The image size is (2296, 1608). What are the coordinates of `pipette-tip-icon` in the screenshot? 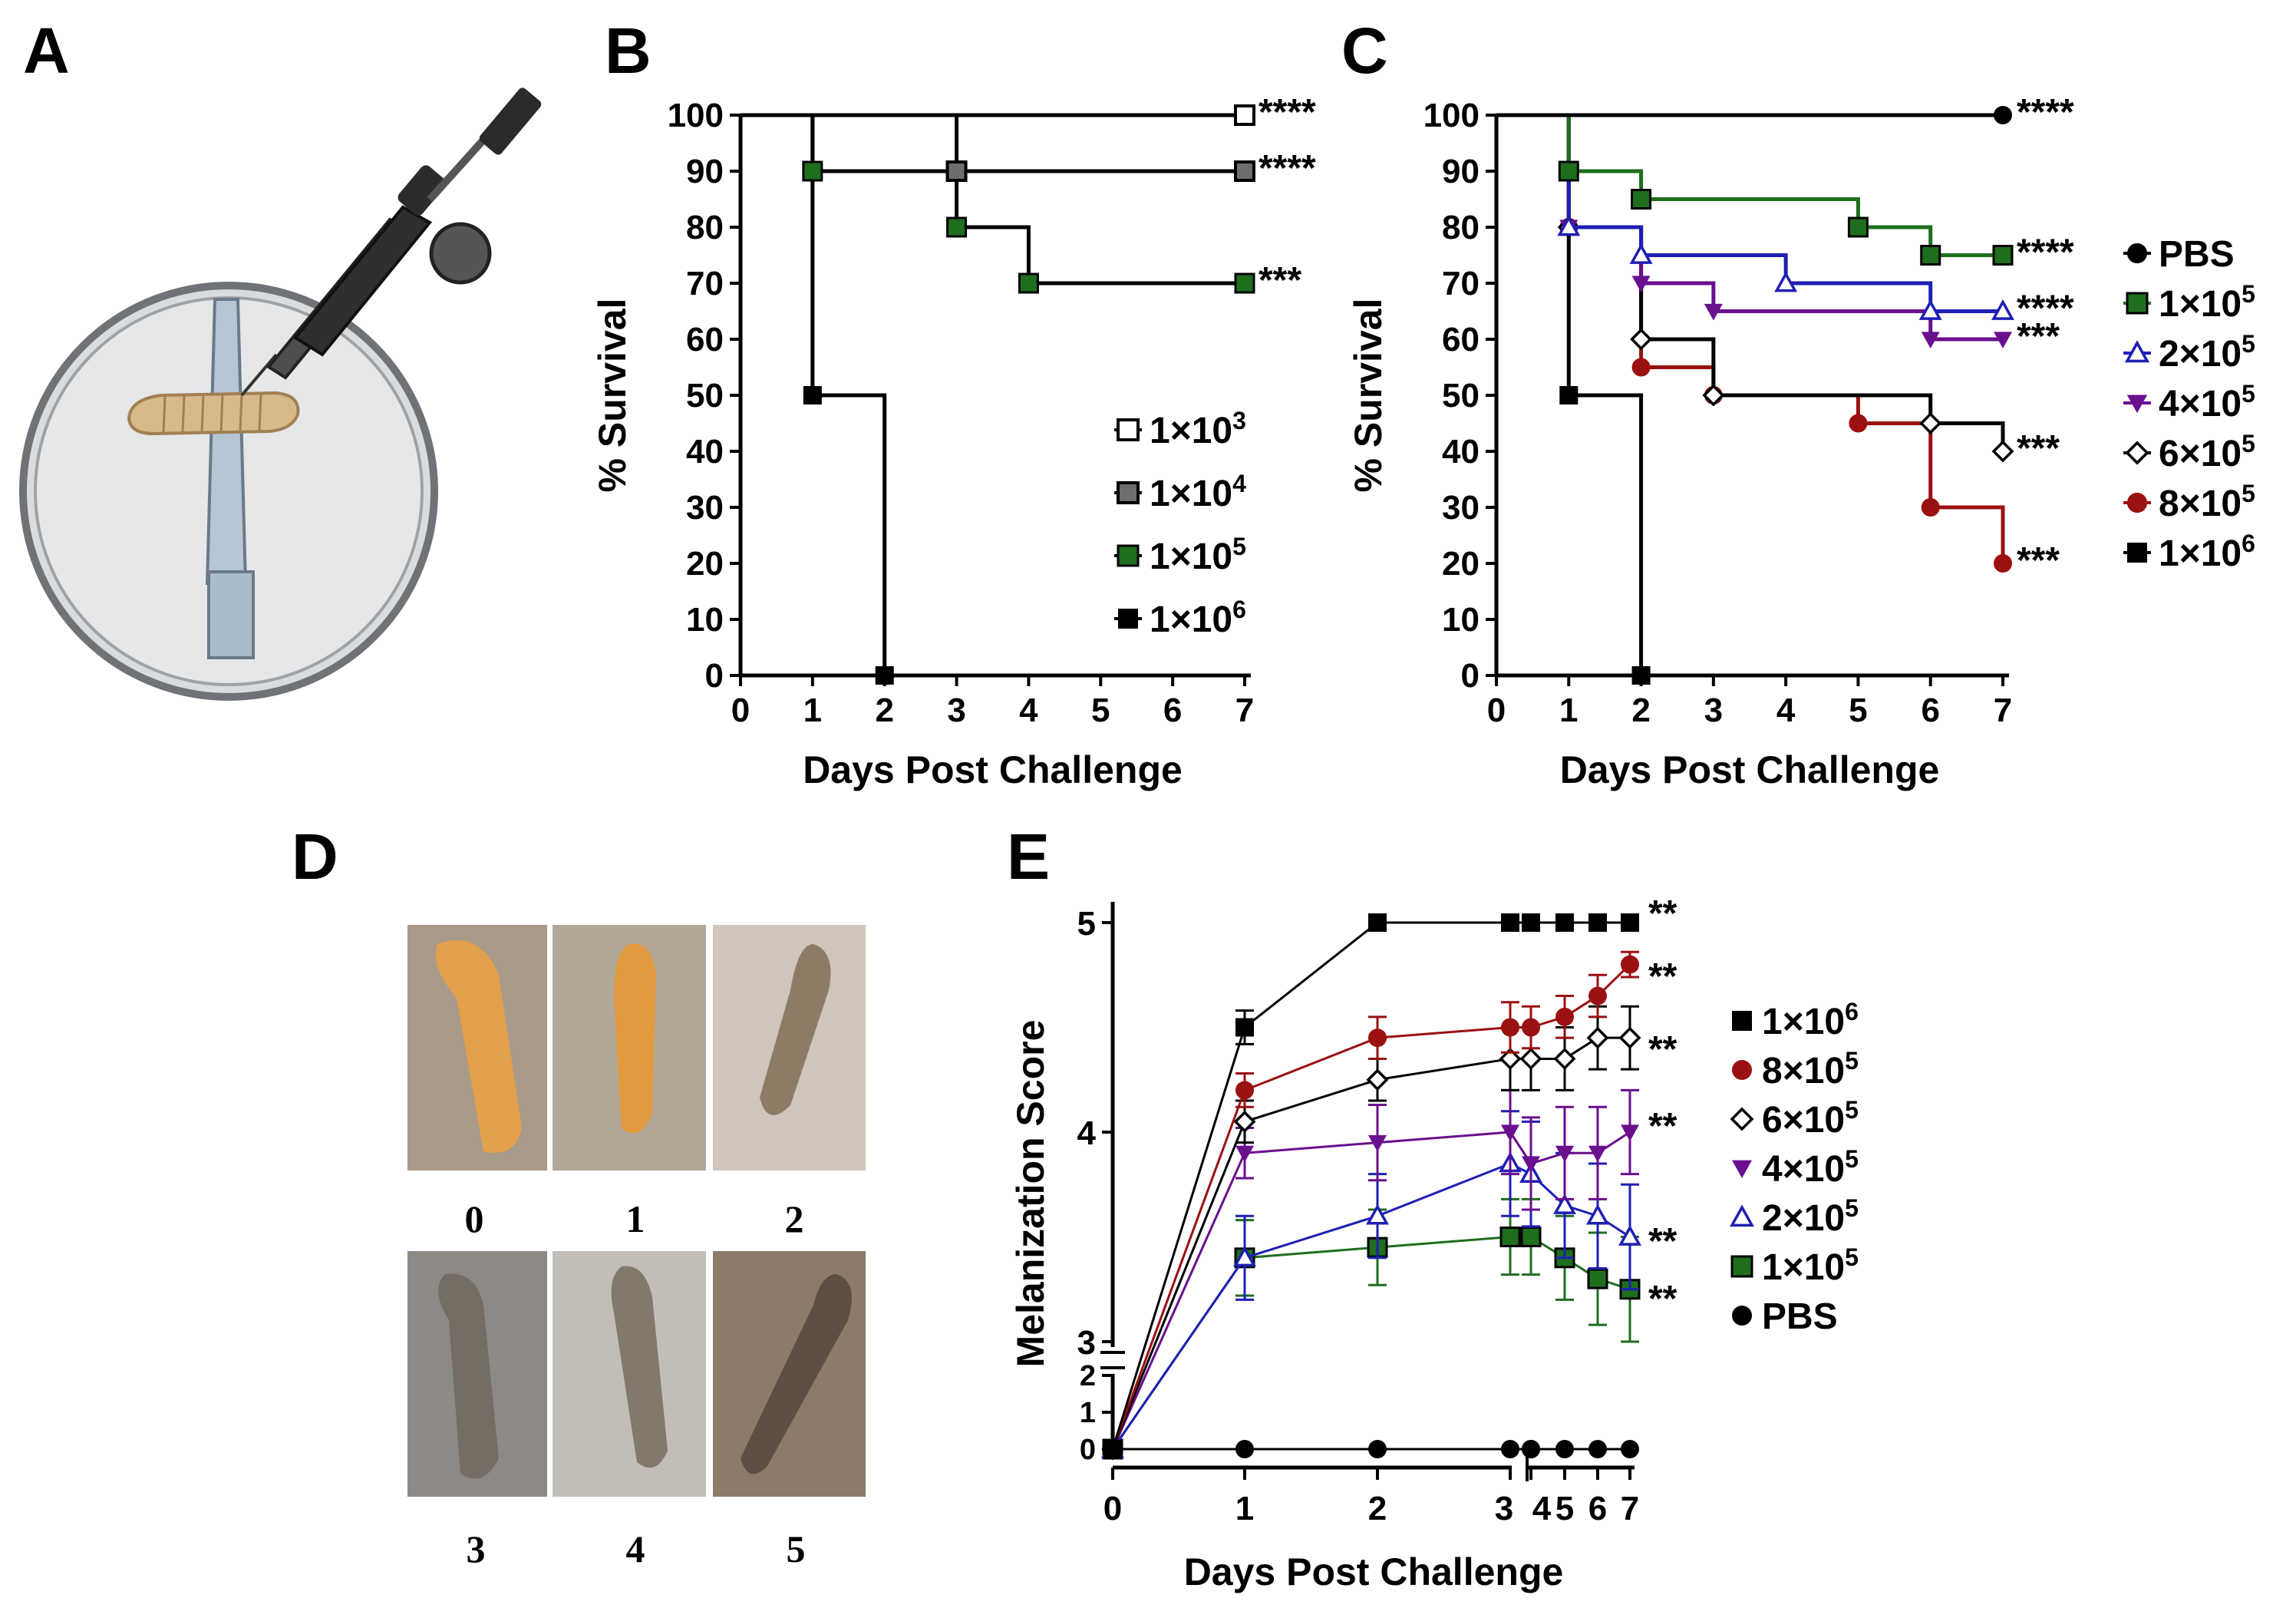 It's located at (226, 441).